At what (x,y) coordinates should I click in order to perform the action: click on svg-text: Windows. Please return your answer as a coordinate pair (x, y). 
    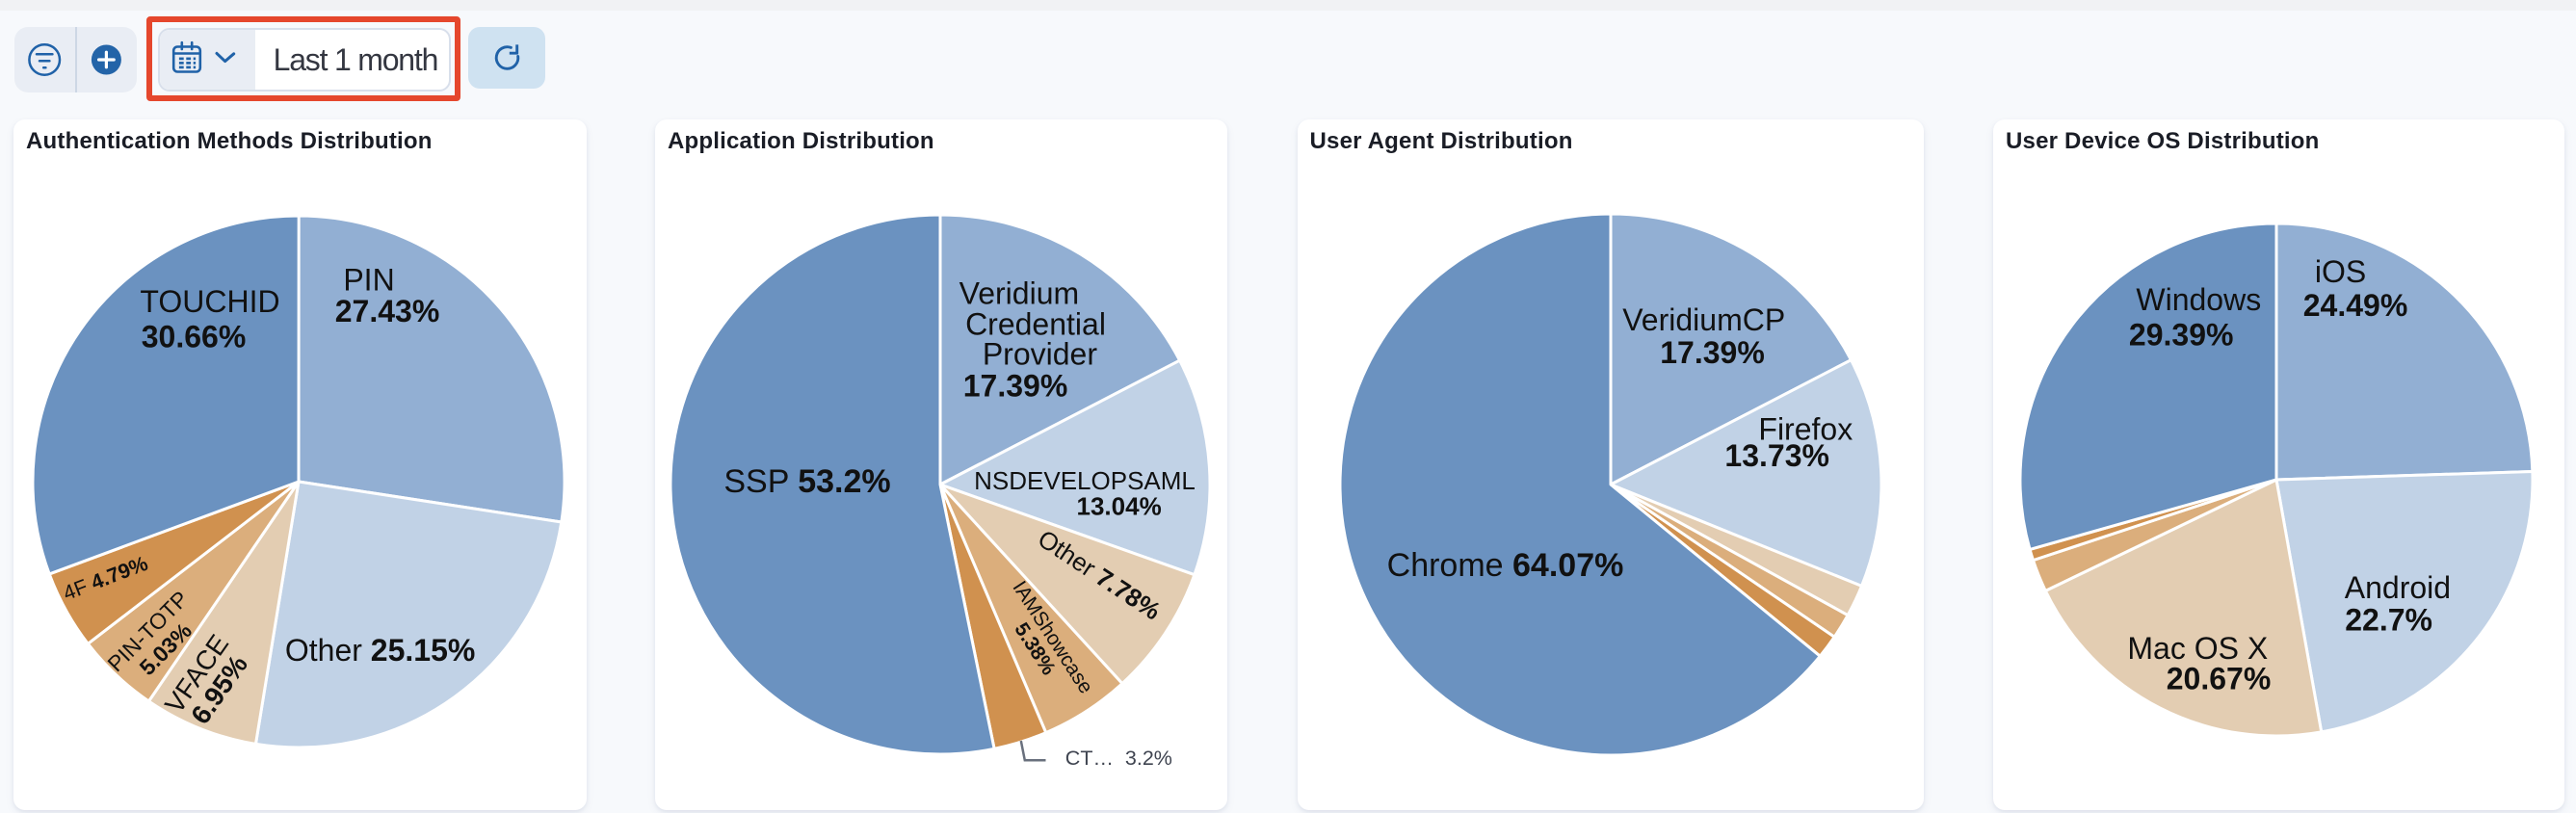
    Looking at the image, I should click on (2199, 299).